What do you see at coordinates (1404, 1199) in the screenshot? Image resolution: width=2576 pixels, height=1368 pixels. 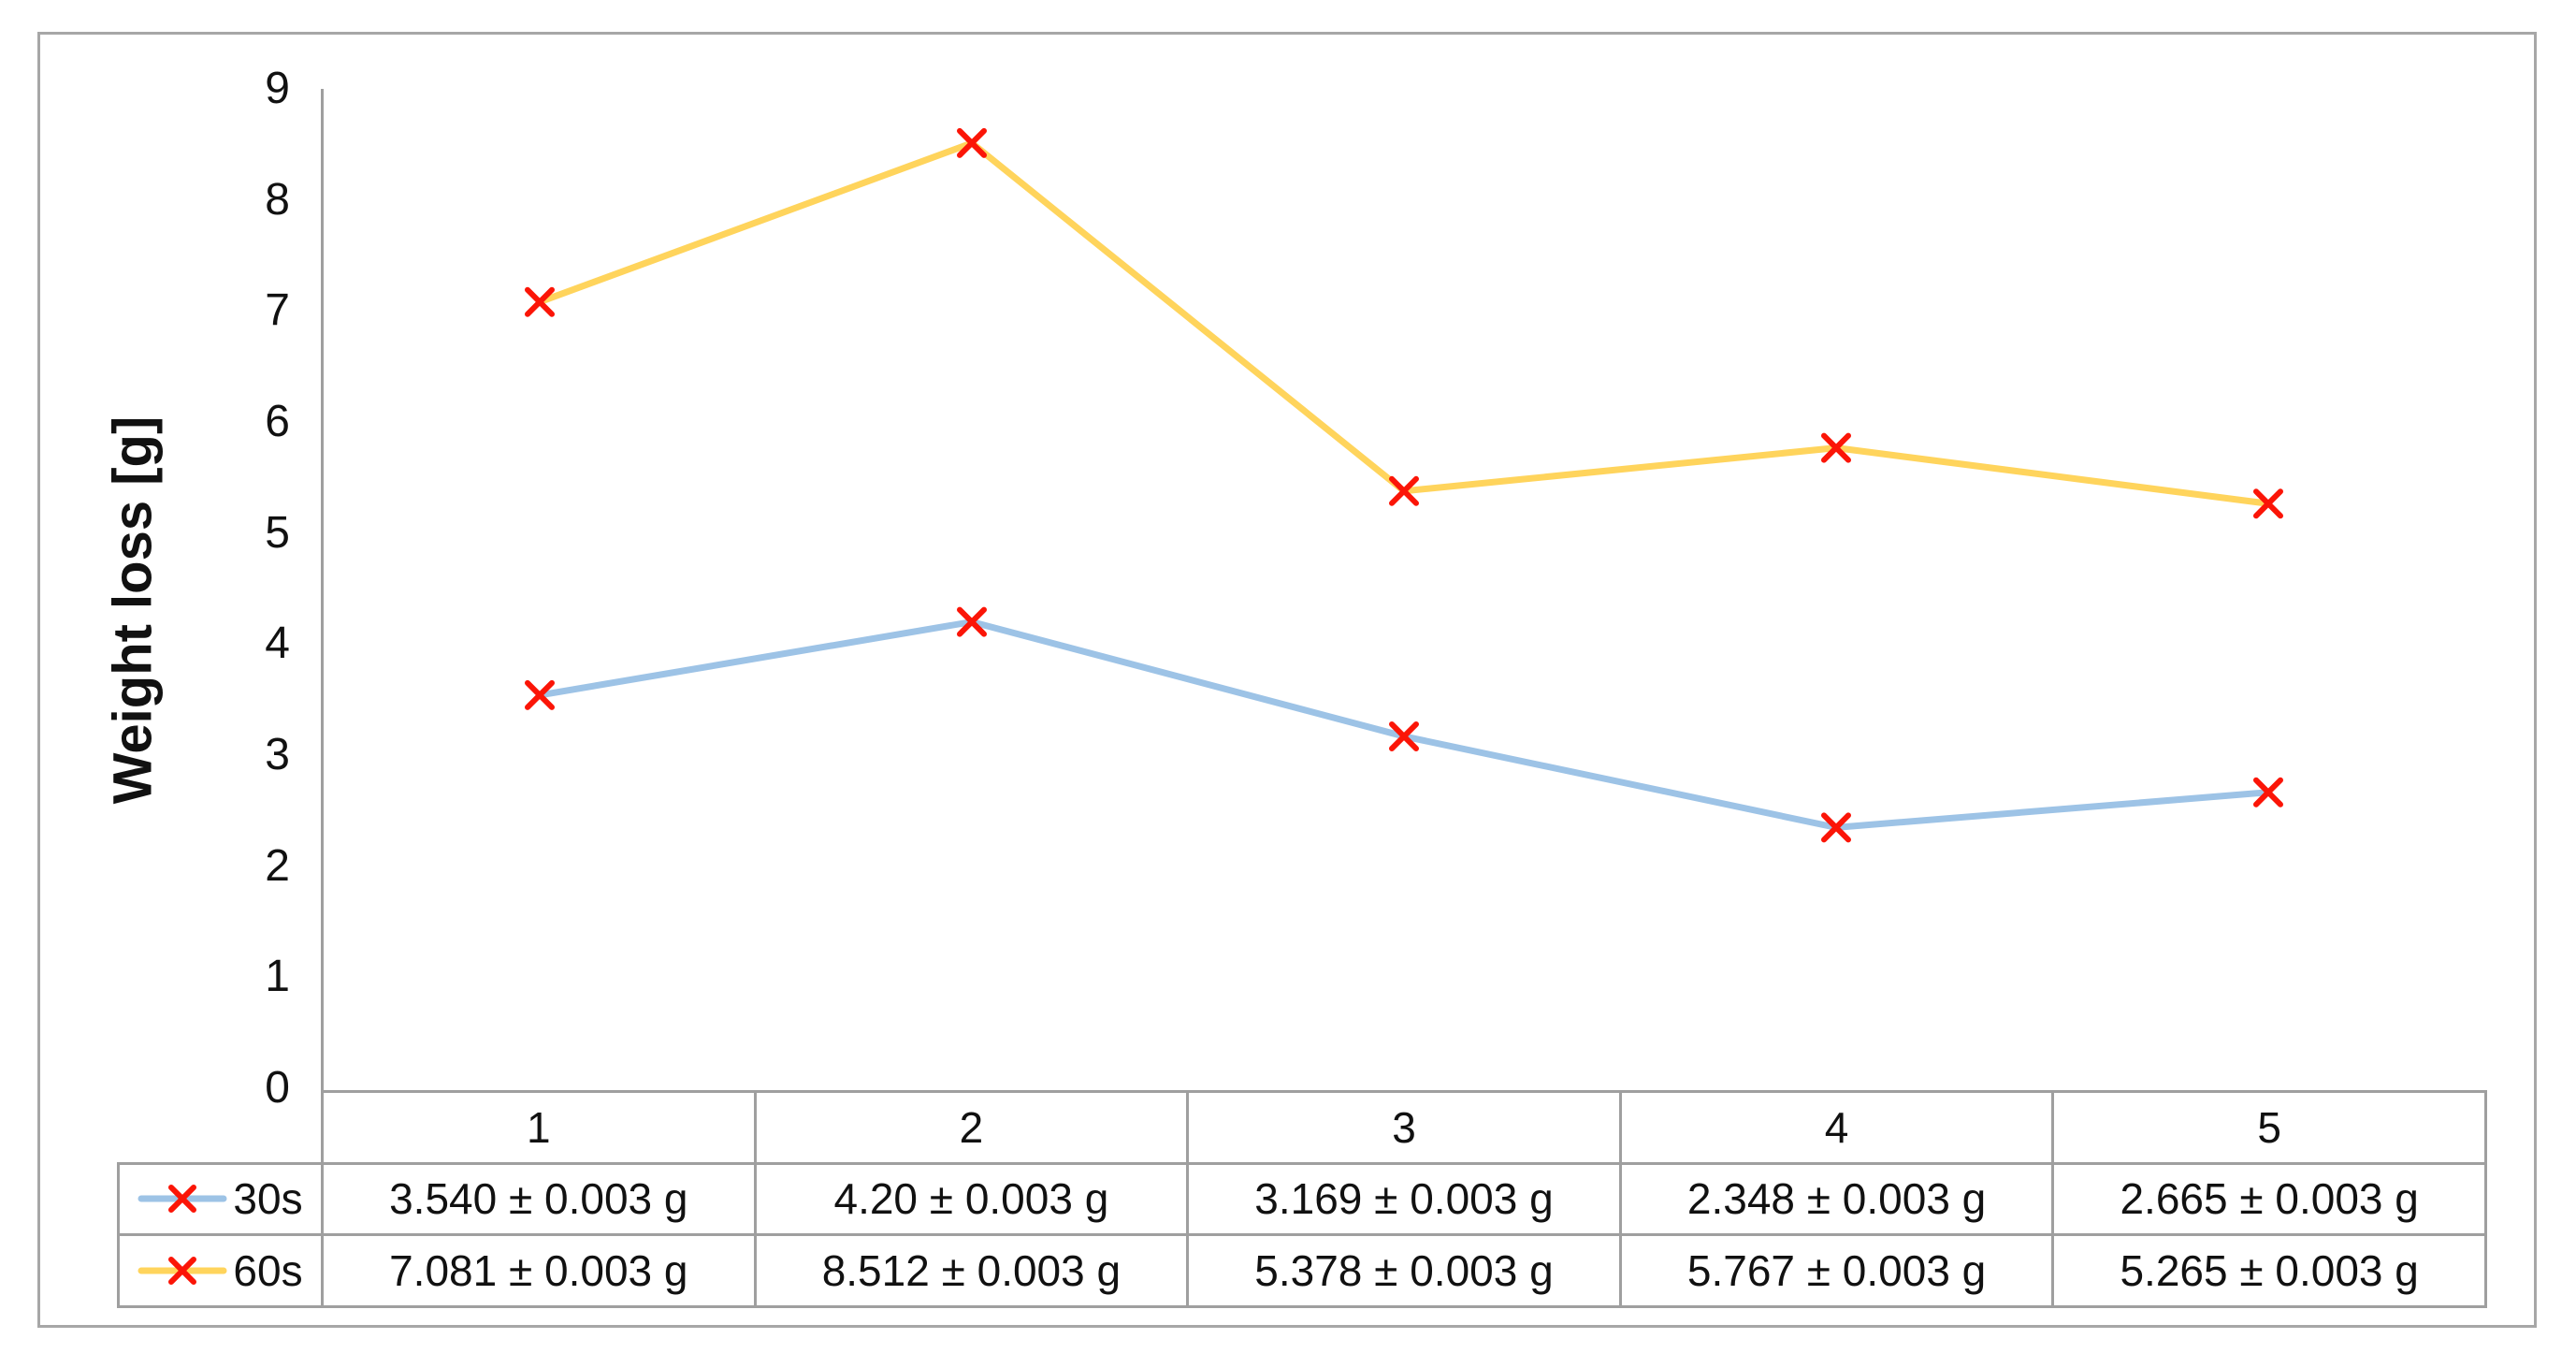 I see `table-cell-30s-3: 3.169 ± 0.003 g` at bounding box center [1404, 1199].